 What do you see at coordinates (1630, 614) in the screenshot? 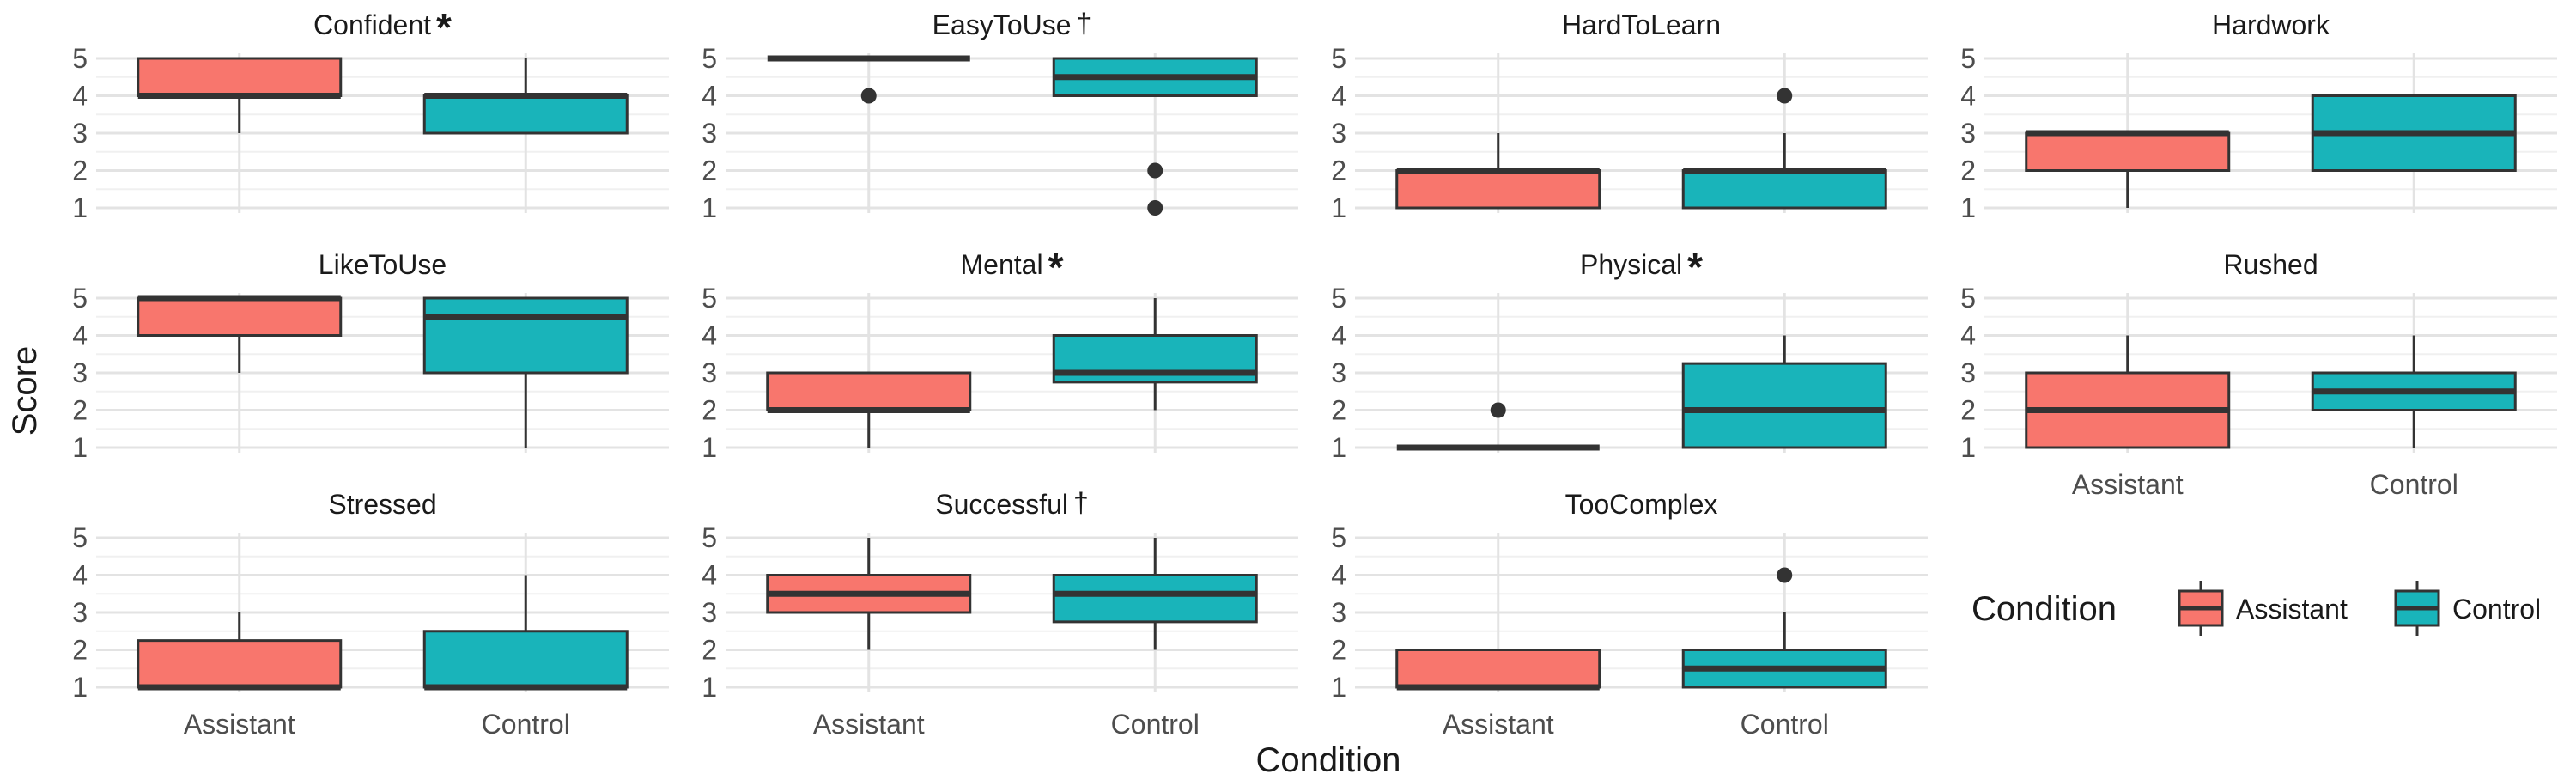
I see `panel-toocomplex: 1 2 3 4 5 TooComplex Assistant Control` at bounding box center [1630, 614].